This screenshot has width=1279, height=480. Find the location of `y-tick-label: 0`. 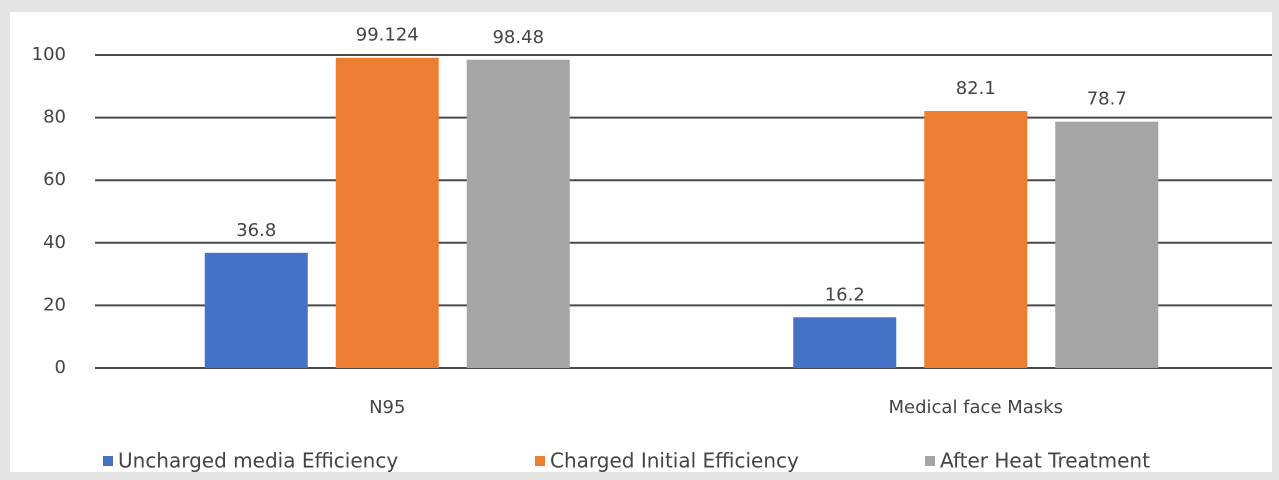

y-tick-label: 0 is located at coordinates (60, 367).